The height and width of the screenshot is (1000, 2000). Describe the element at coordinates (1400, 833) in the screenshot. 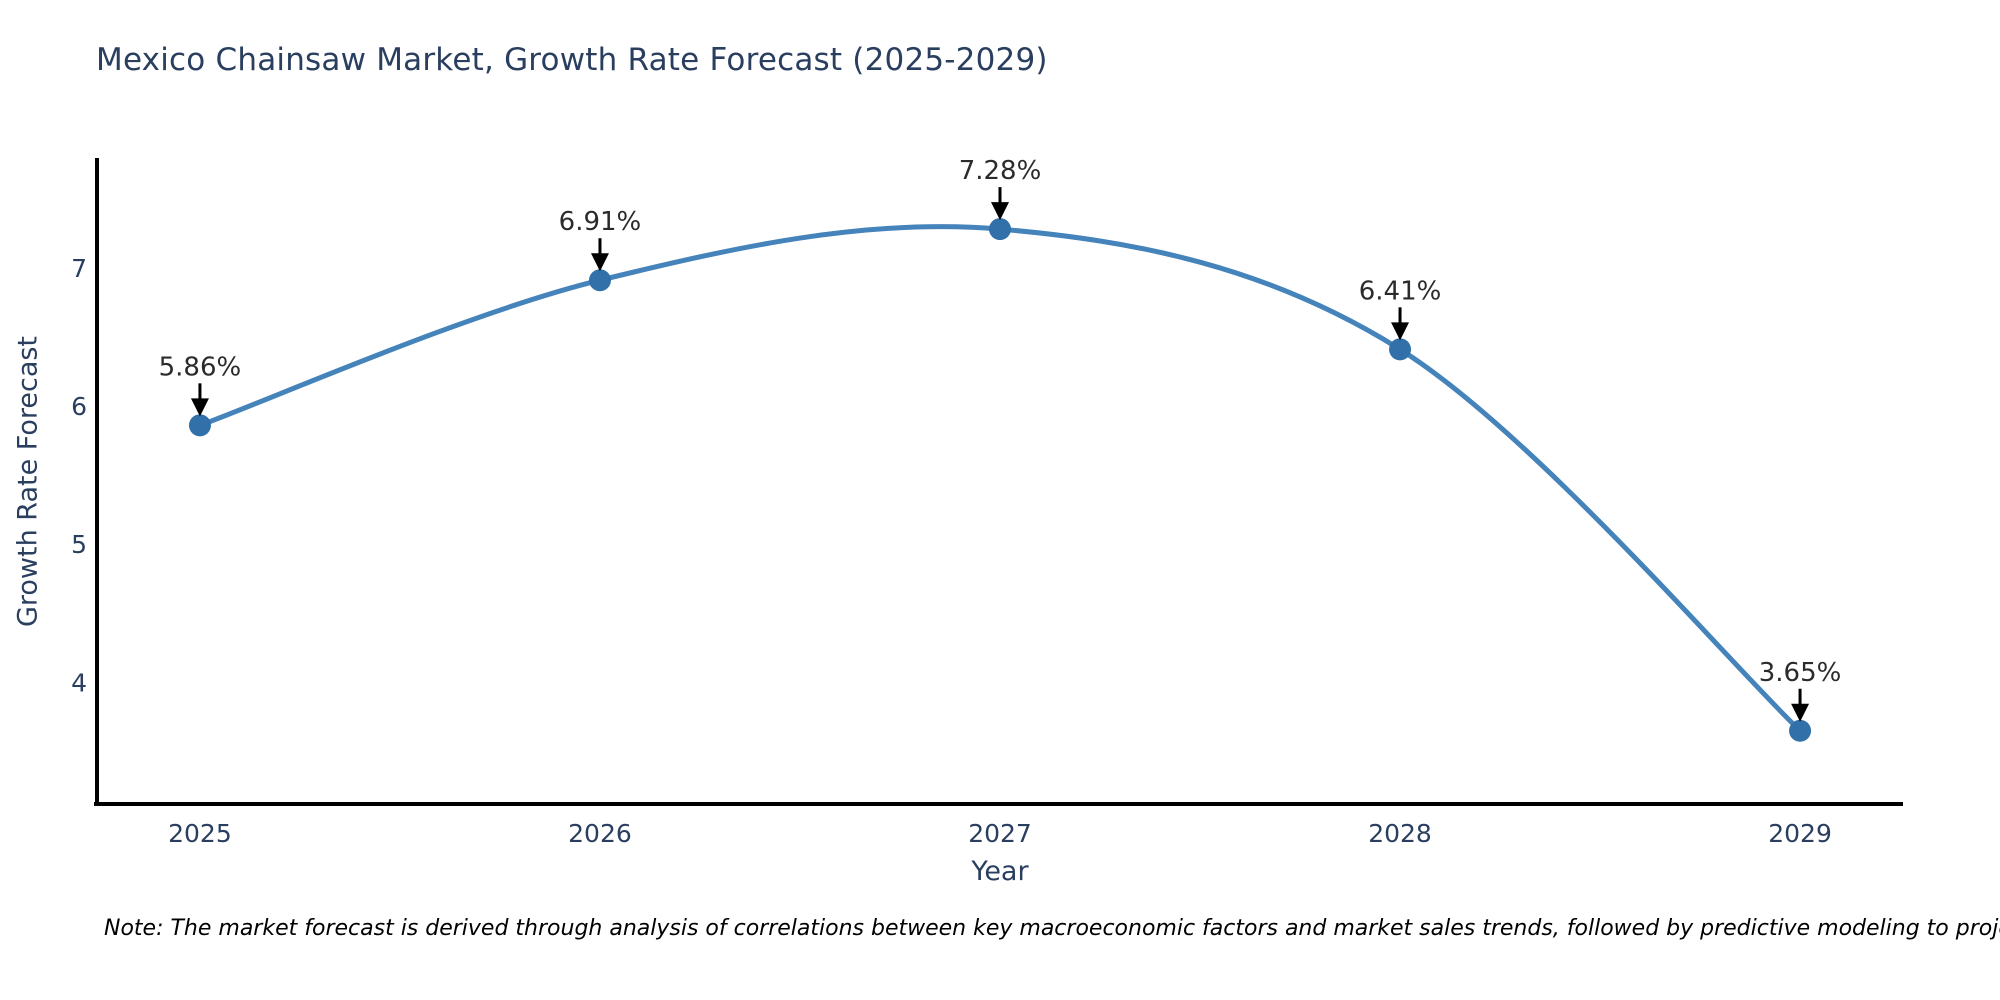

I see `x-tick-label: 2028` at that location.